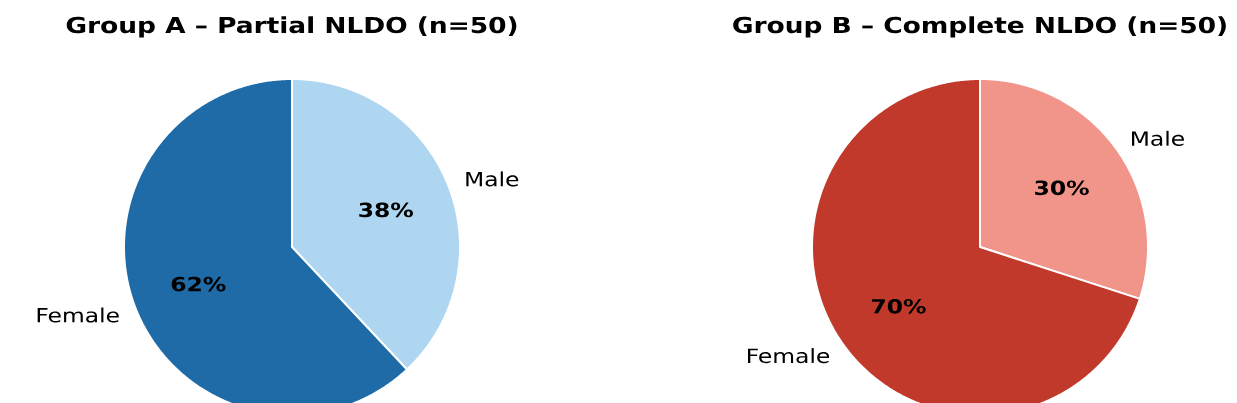  Describe the element at coordinates (386, 210) in the screenshot. I see `data-label: 38%` at that location.